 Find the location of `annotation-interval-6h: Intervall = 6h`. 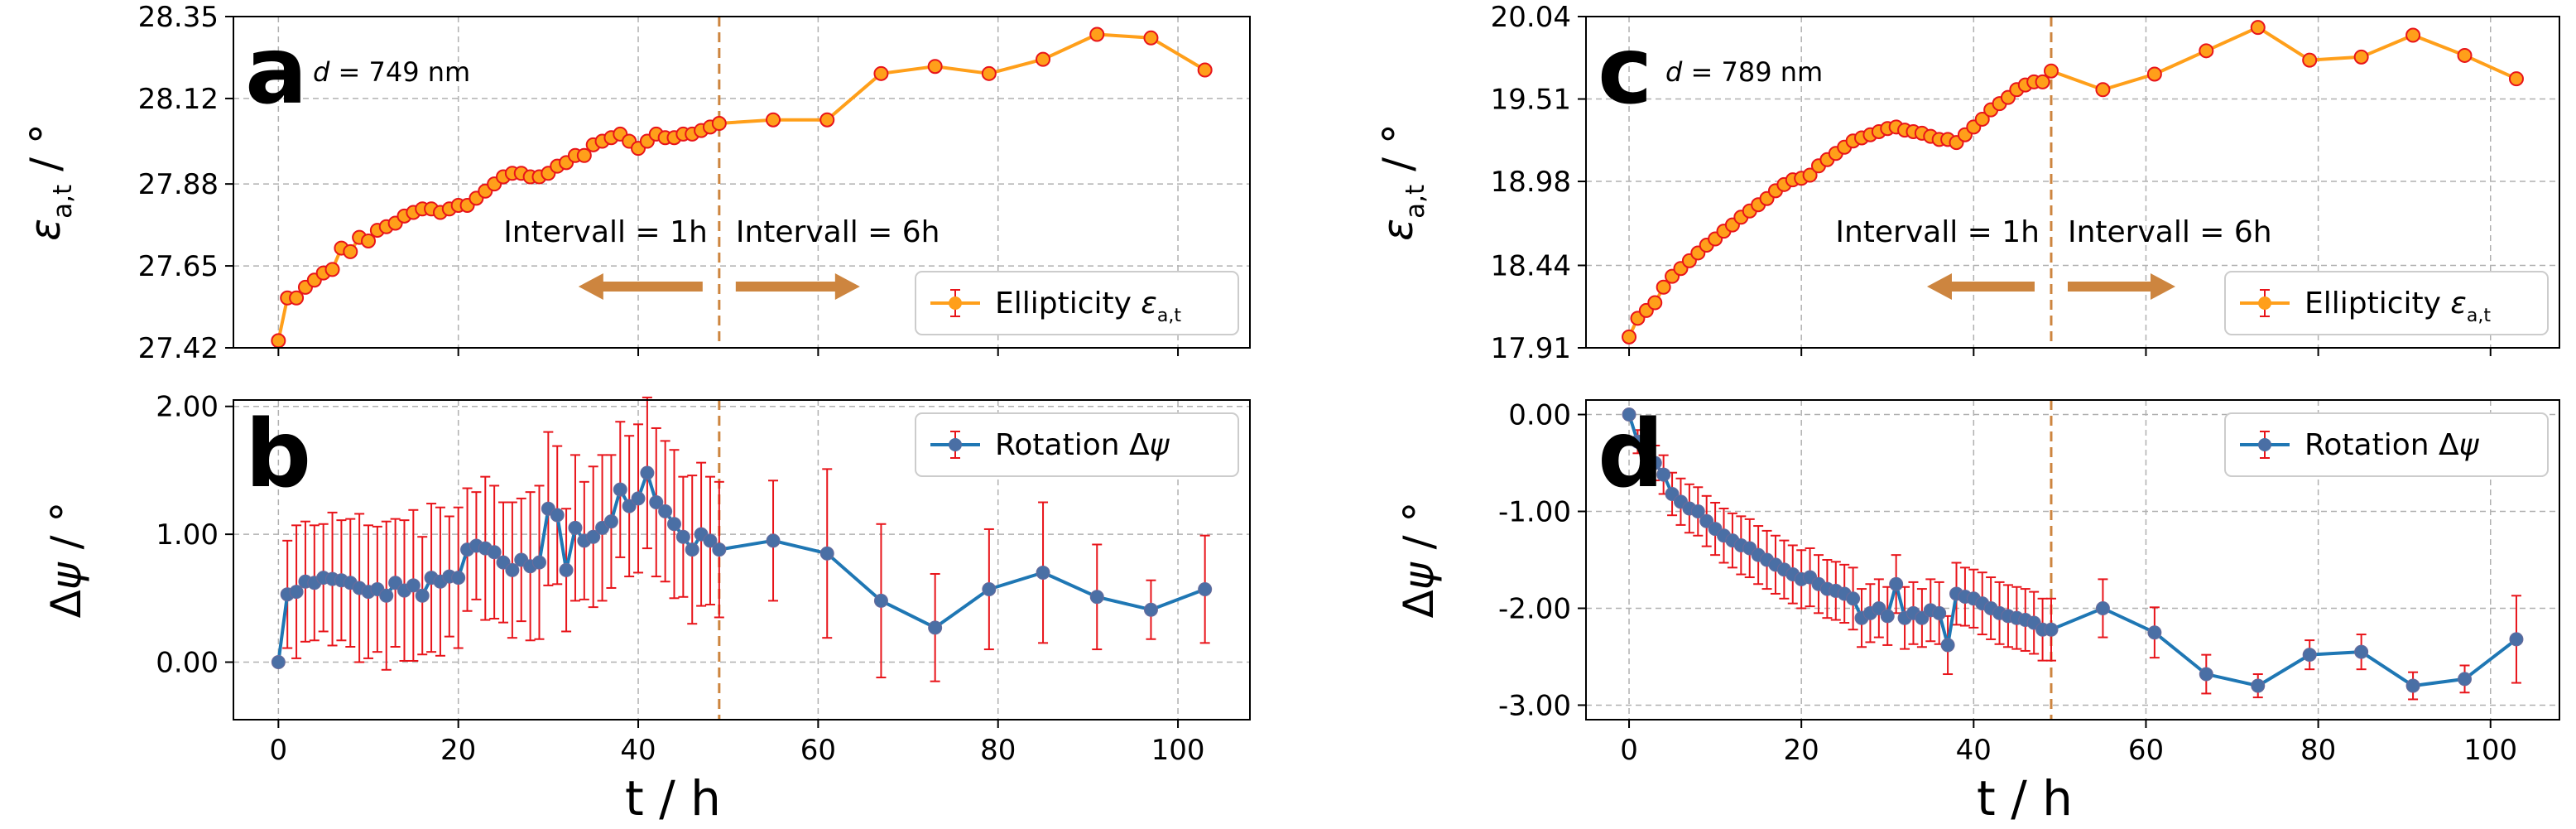

annotation-interval-6h: Intervall = 6h is located at coordinates (838, 232).